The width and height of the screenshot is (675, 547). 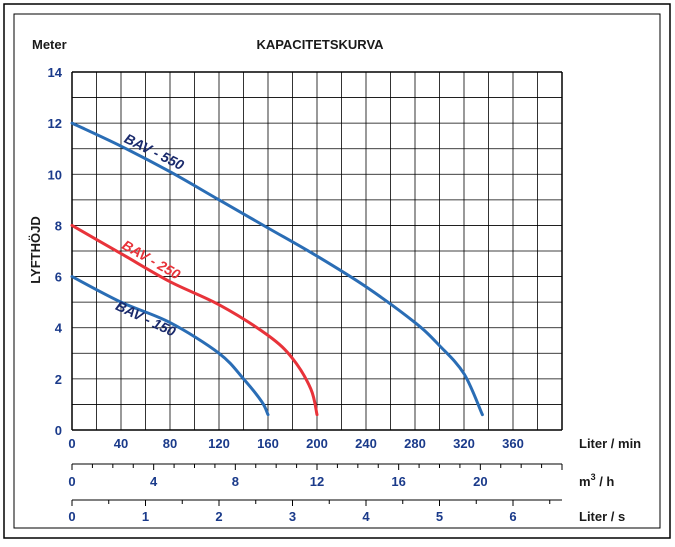 I want to click on x-tick-label-liter-s: 3, so click(x=292, y=516).